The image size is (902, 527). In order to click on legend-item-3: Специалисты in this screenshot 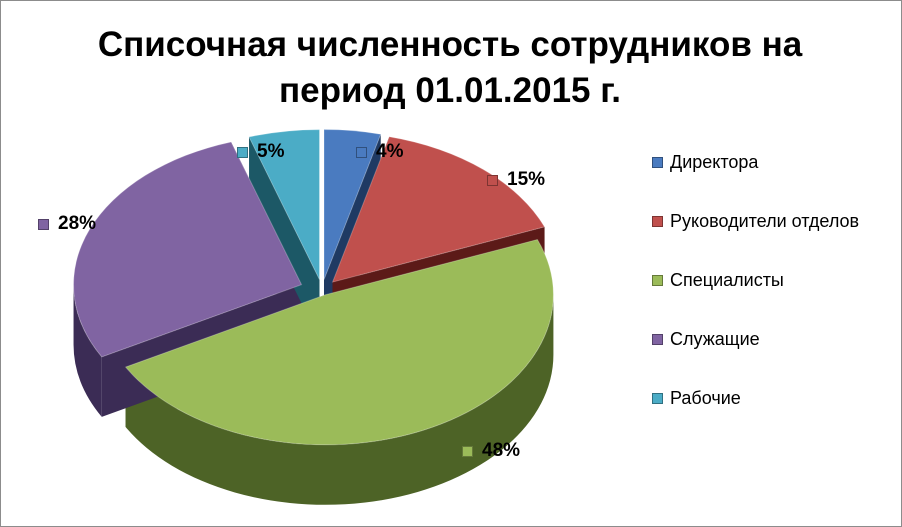, I will do `click(718, 280)`.